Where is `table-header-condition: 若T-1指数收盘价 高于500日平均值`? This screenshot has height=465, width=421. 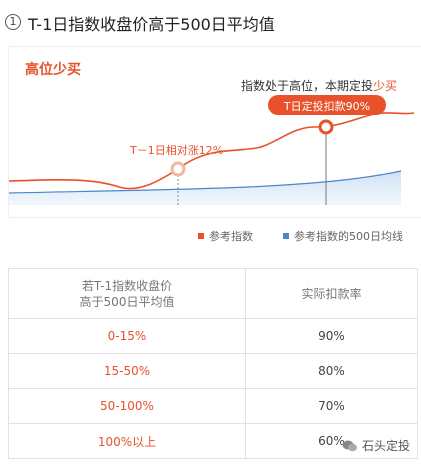 table-header-condition: 若T-1指数收盘价 高于500日平均值 is located at coordinates (127, 293).